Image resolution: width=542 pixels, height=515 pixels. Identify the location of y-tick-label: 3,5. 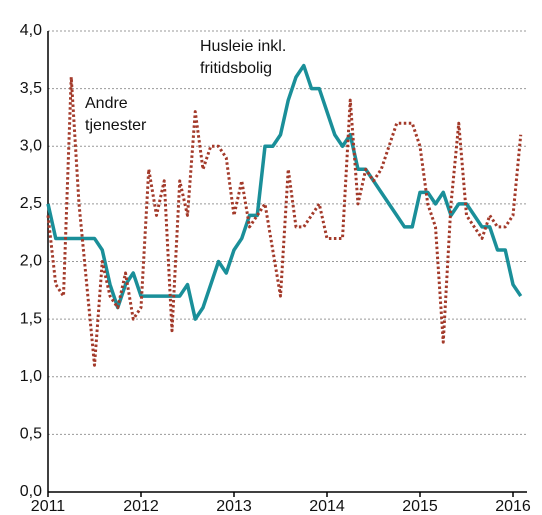
(31, 88).